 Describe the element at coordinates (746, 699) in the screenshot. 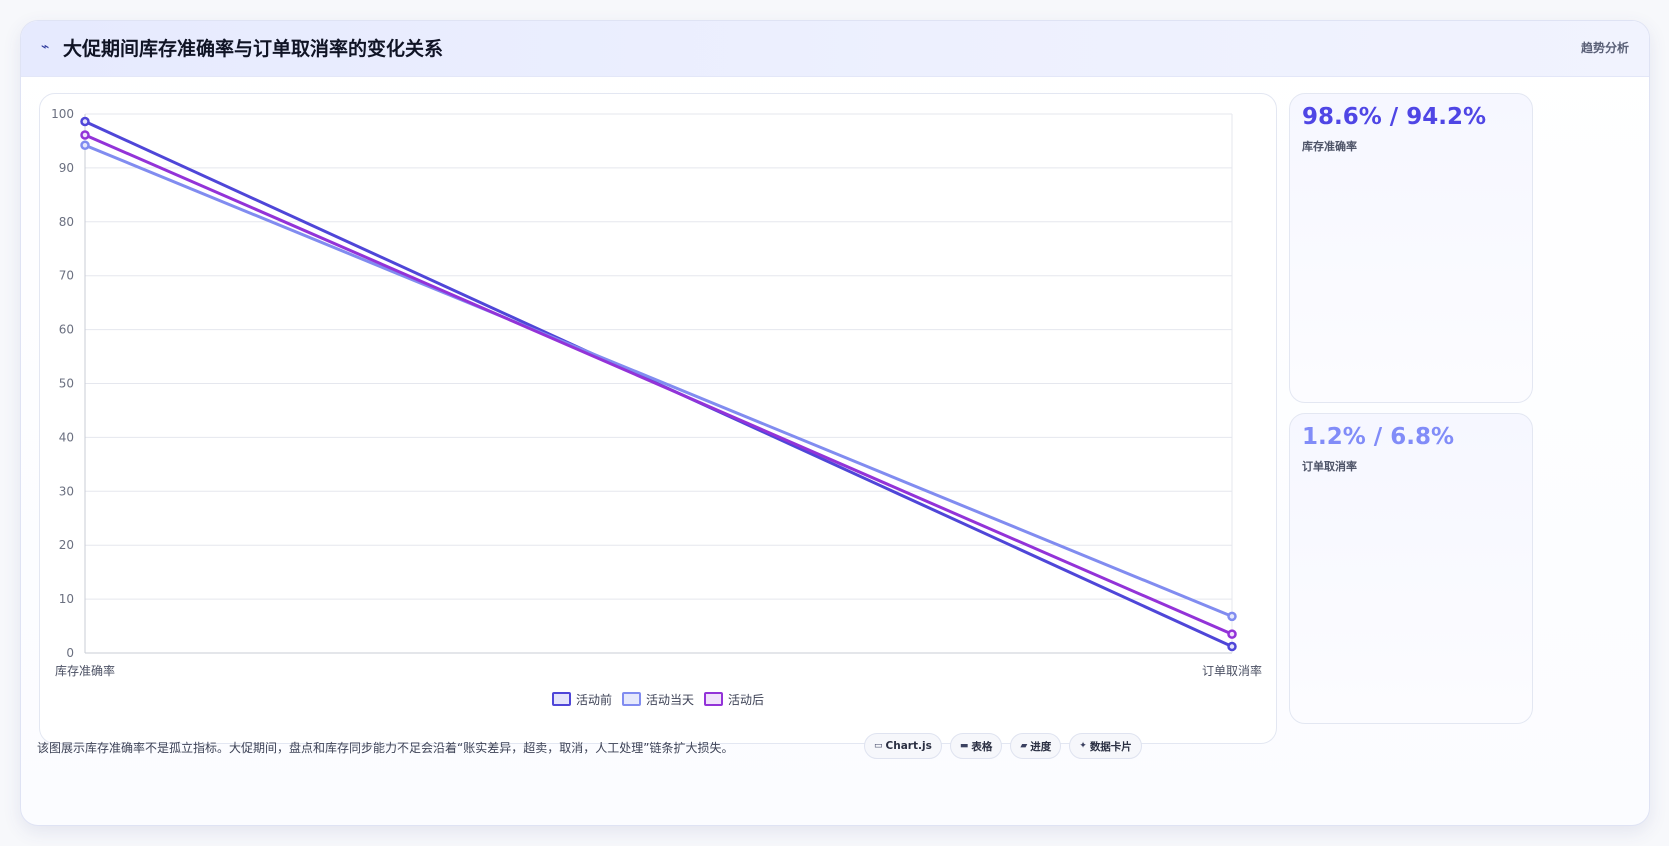

I see `legend-label: 活动后` at that location.